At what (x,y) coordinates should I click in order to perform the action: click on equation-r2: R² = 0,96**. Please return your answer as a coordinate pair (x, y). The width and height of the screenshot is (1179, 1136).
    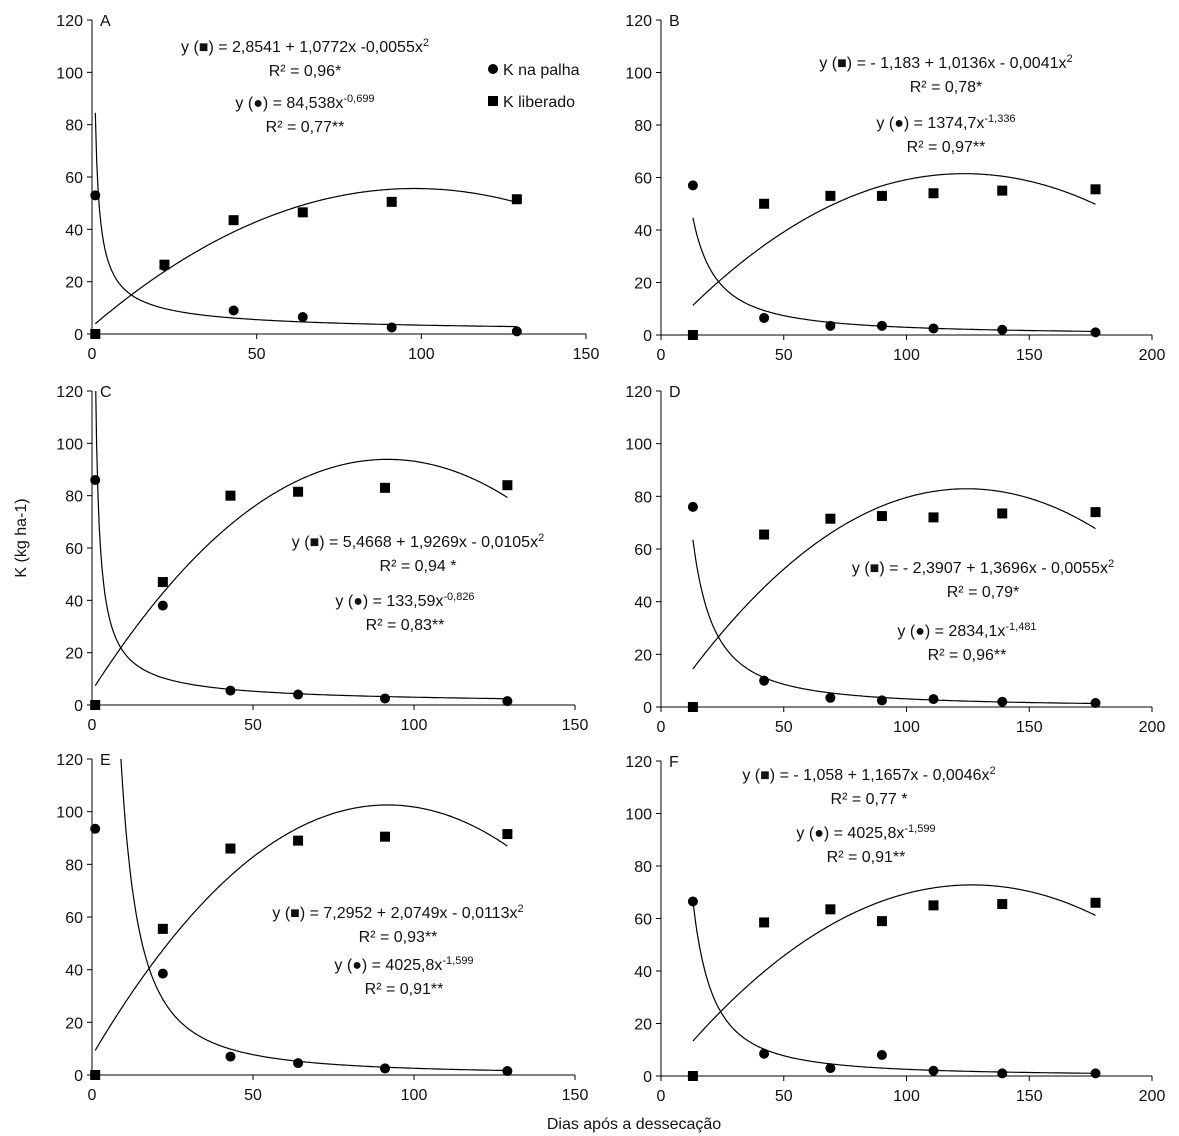
    Looking at the image, I should click on (967, 655).